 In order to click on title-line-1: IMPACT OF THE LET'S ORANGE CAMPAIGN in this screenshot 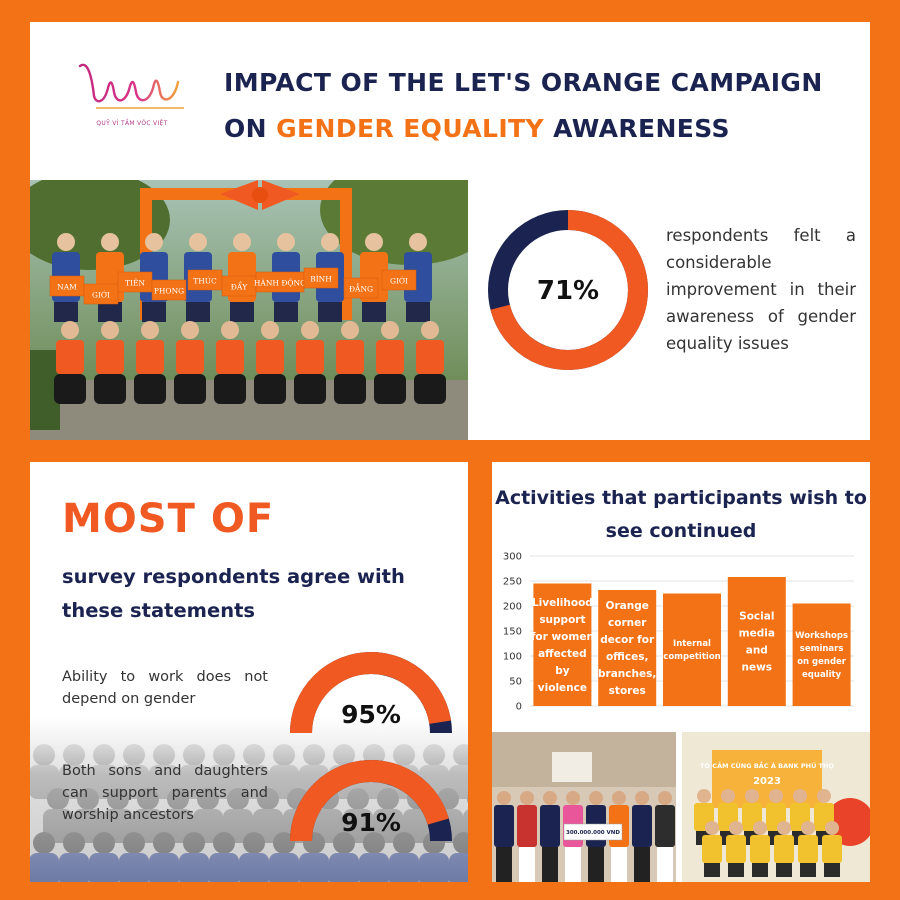, I will do `click(523, 82)`.